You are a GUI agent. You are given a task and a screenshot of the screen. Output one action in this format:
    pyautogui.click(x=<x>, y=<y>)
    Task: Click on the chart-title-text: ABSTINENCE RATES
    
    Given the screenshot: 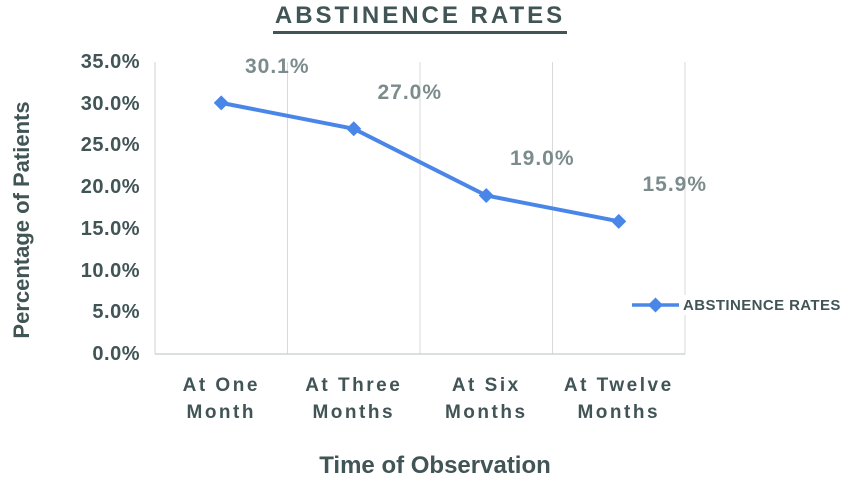 What is the action you would take?
    pyautogui.click(x=420, y=18)
    